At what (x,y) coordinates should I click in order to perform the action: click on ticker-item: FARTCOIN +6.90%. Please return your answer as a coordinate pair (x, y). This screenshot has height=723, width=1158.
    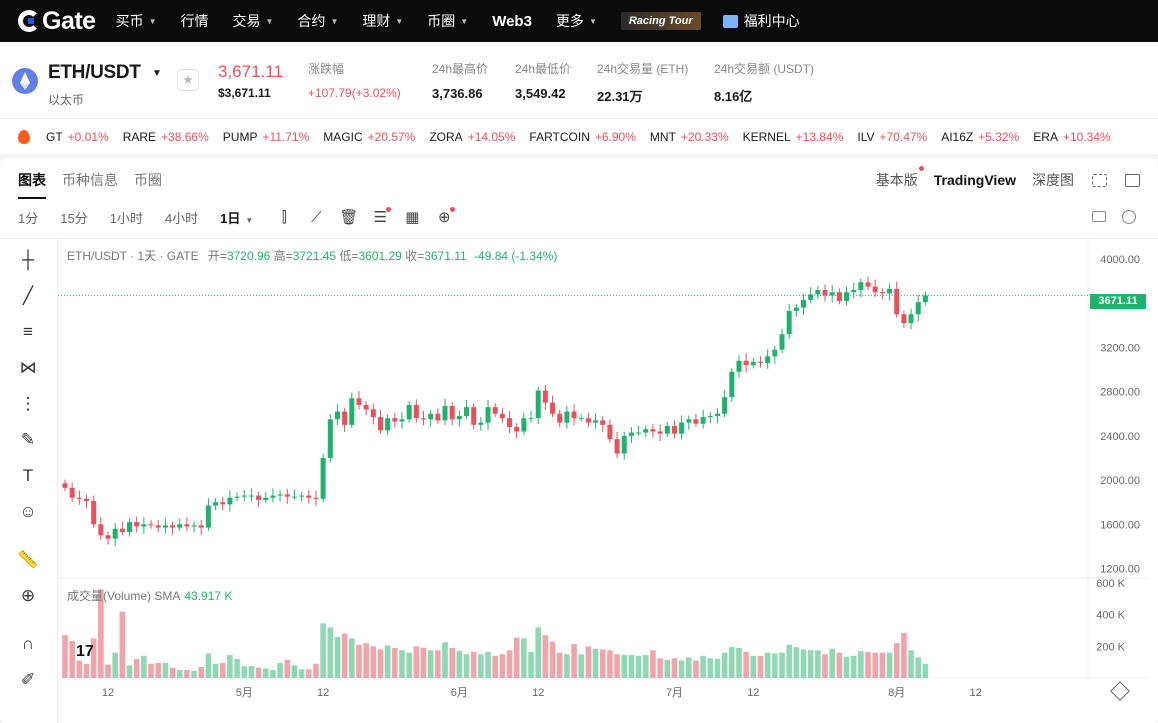
    Looking at the image, I should click on (582, 137).